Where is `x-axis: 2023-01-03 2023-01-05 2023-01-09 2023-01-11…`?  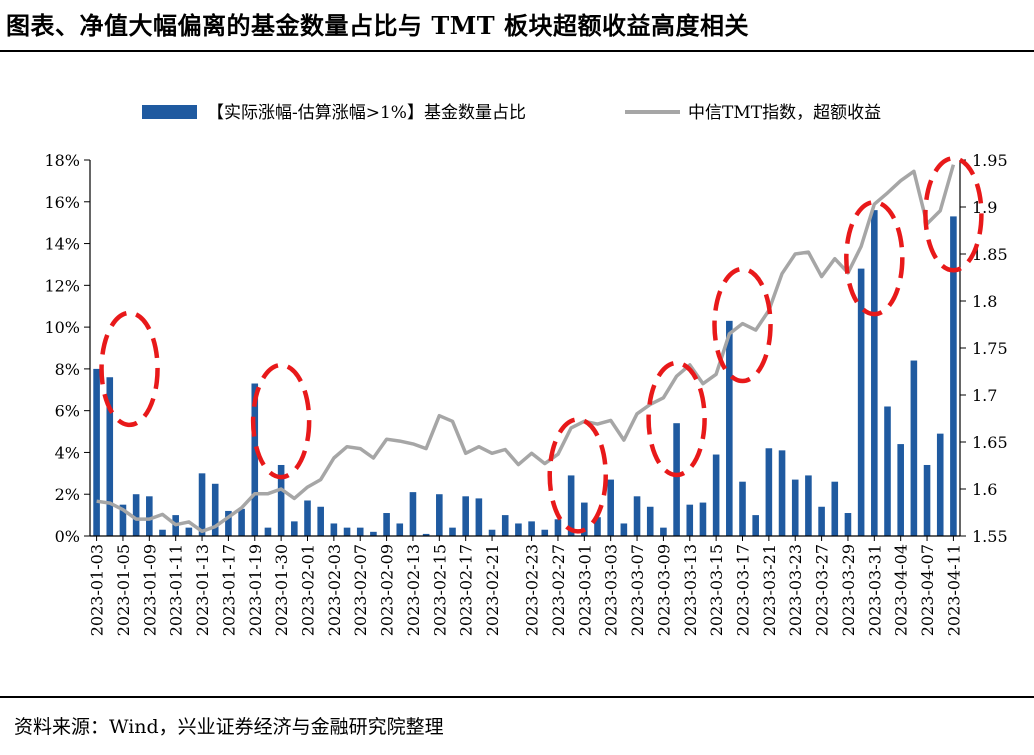
x-axis: 2023-01-03 2023-01-05 2023-01-09 2023-01-11… is located at coordinates (525, 585).